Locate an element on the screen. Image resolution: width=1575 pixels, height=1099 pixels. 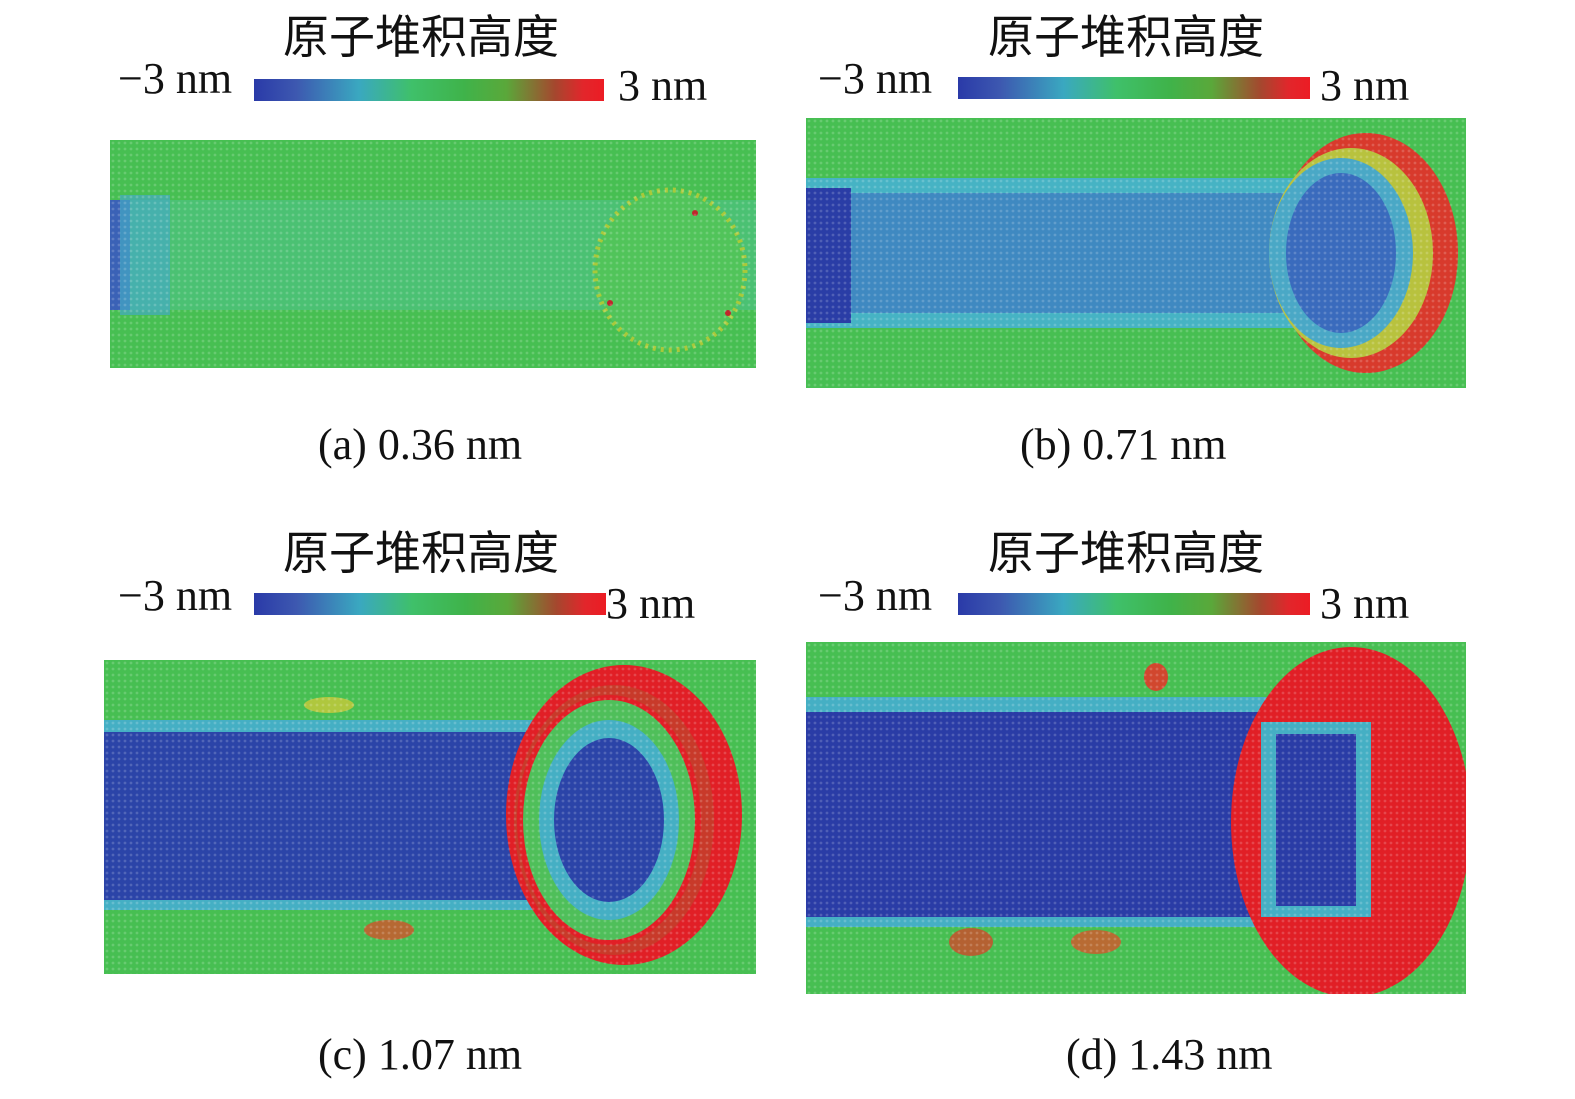
panel-caption: (a) 0.36 nm is located at coordinates (420, 444).